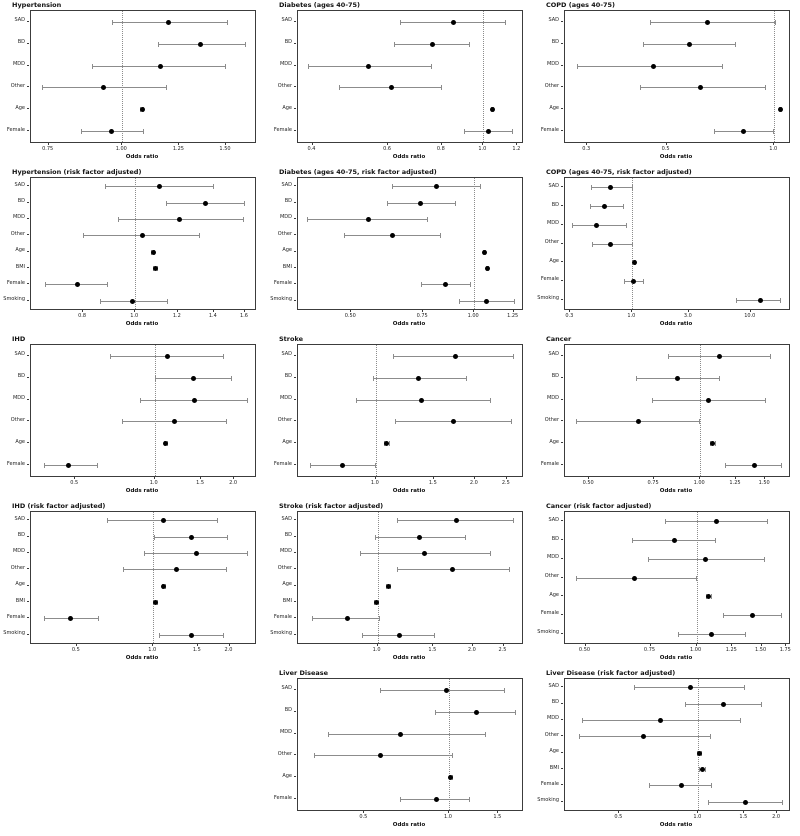  What do you see at coordinates (287, 600) in the screenshot?
I see `y-category-label: BMI` at bounding box center [287, 600].